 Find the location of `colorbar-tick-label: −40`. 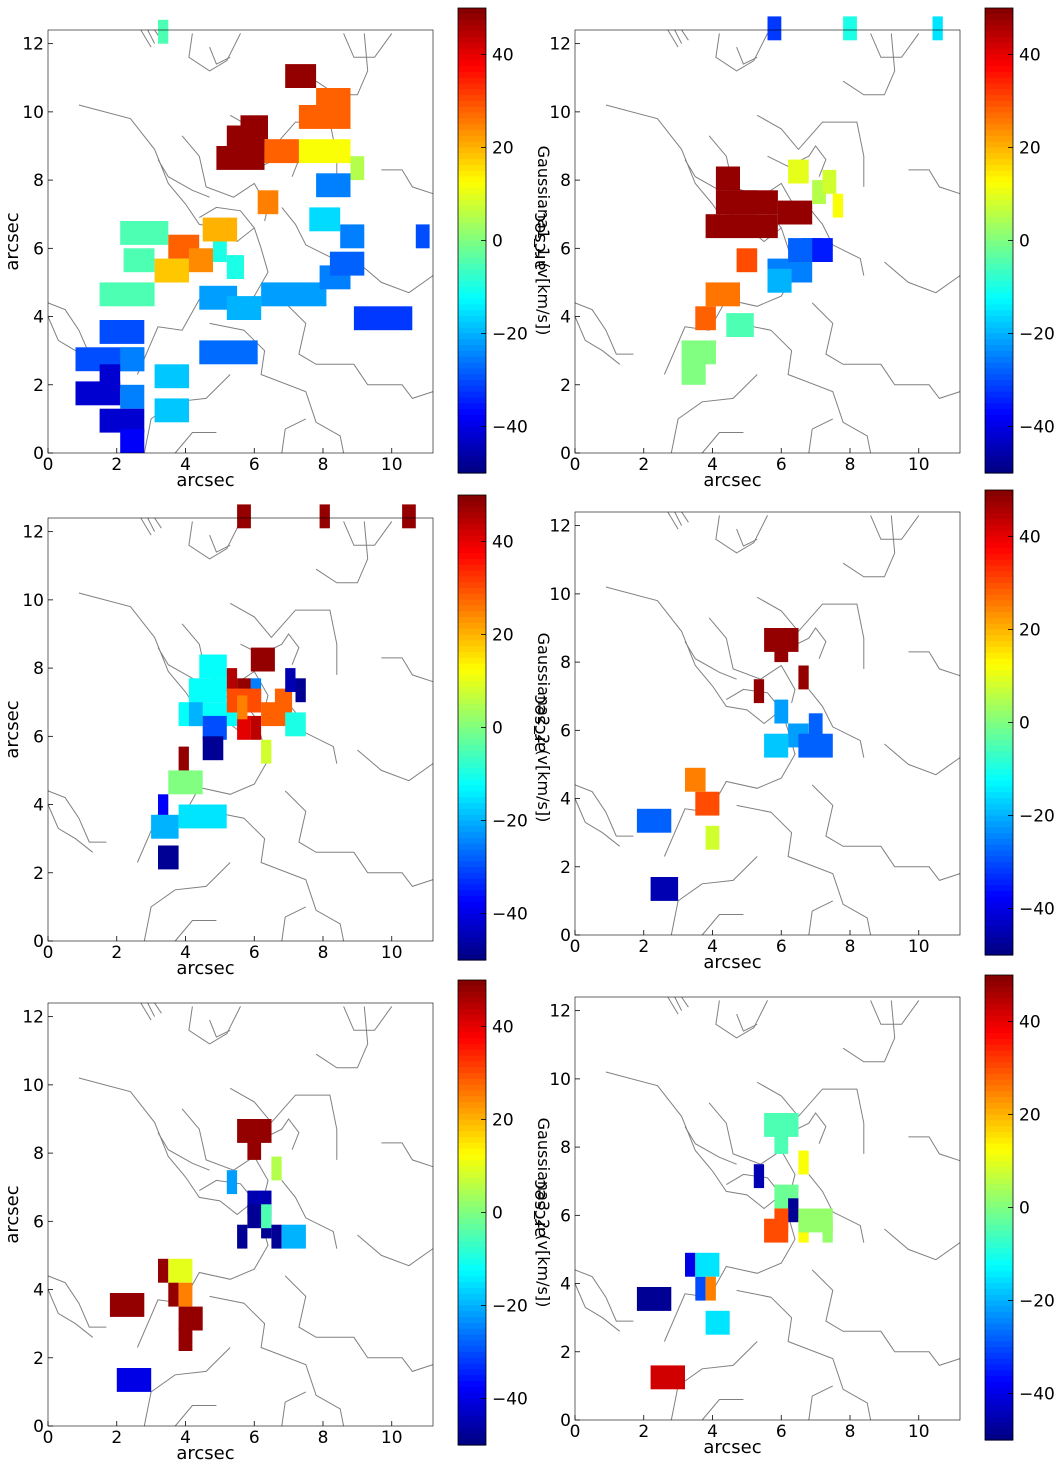

colorbar-tick-label: −40 is located at coordinates (1037, 910).